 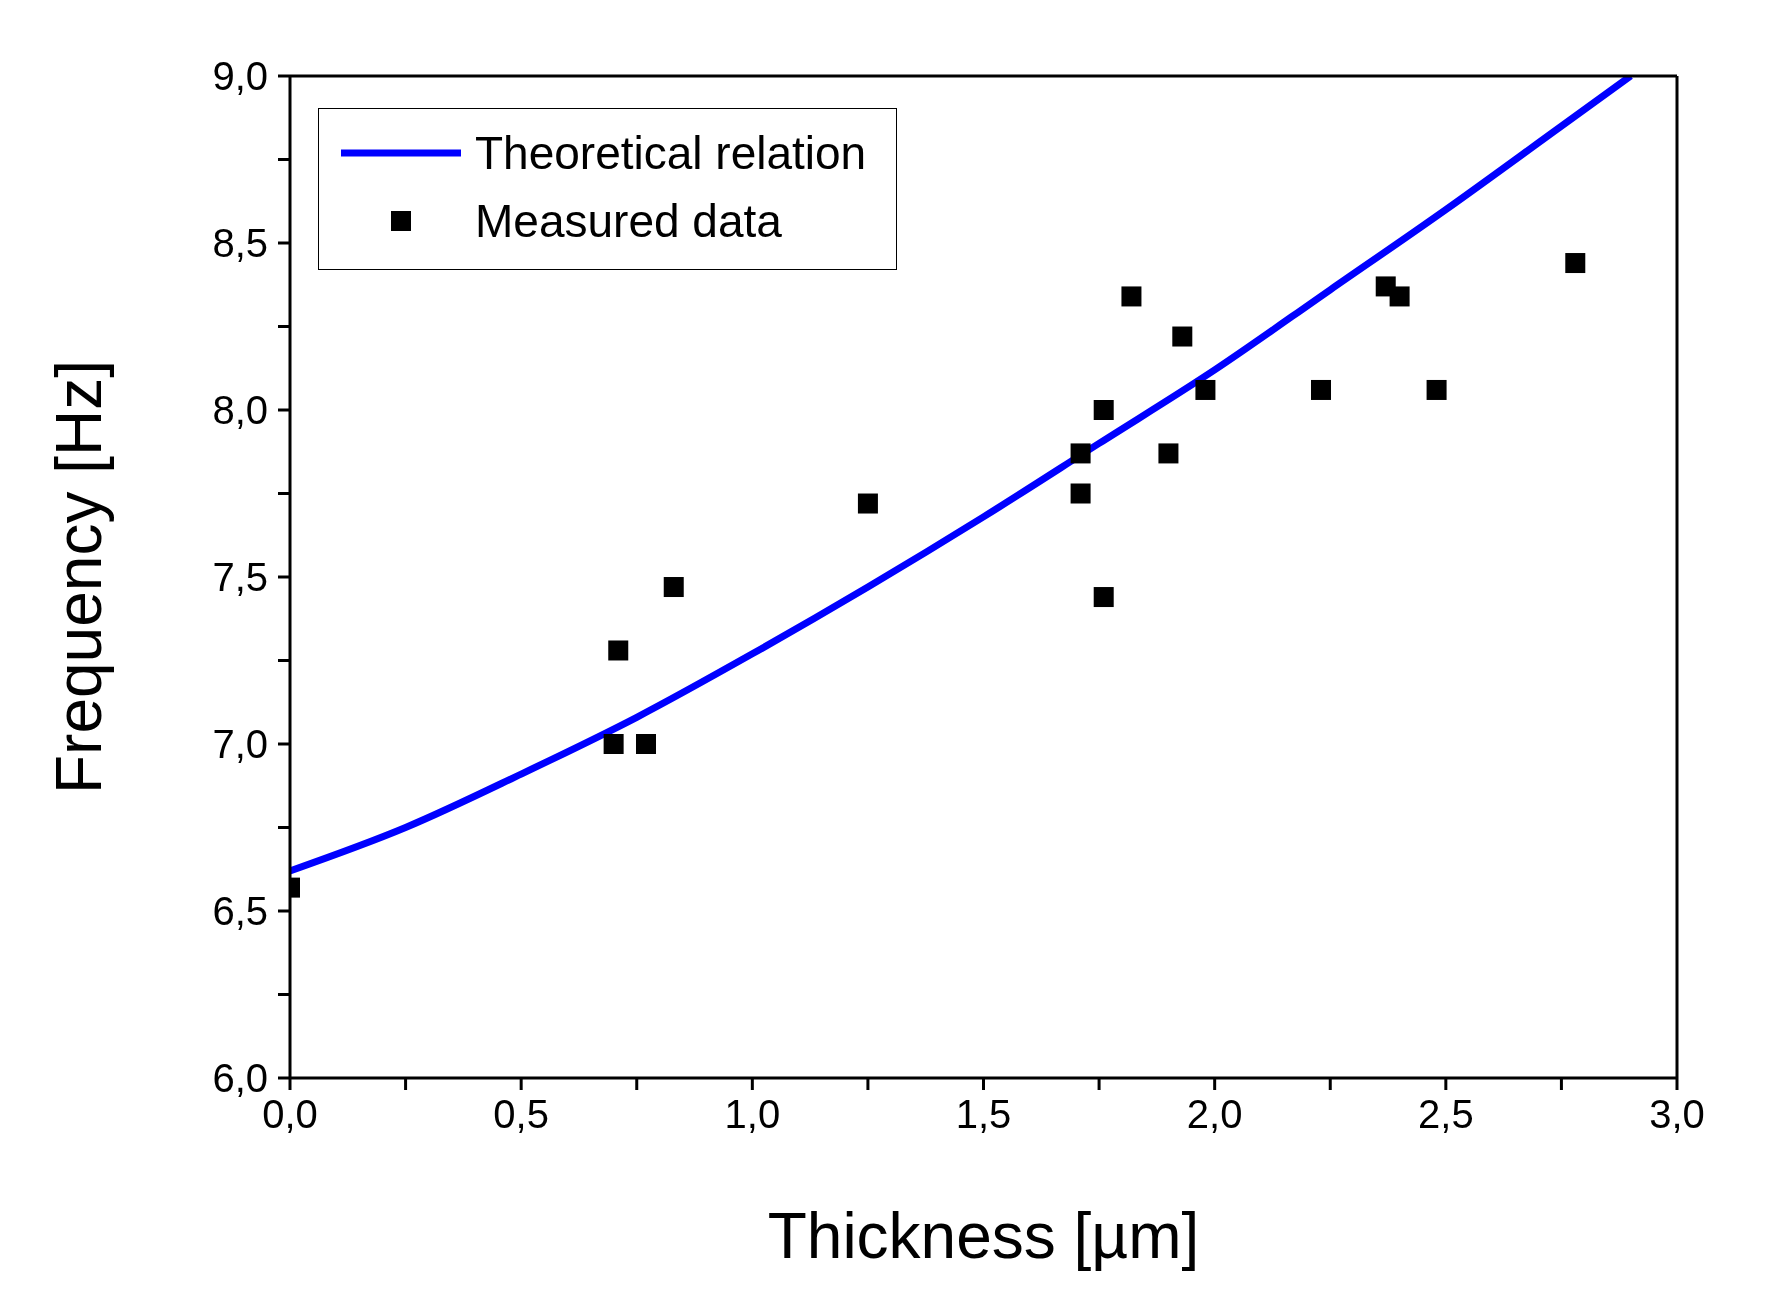 What do you see at coordinates (521, 1114) in the screenshot?
I see `x-tick-label: 0,5` at bounding box center [521, 1114].